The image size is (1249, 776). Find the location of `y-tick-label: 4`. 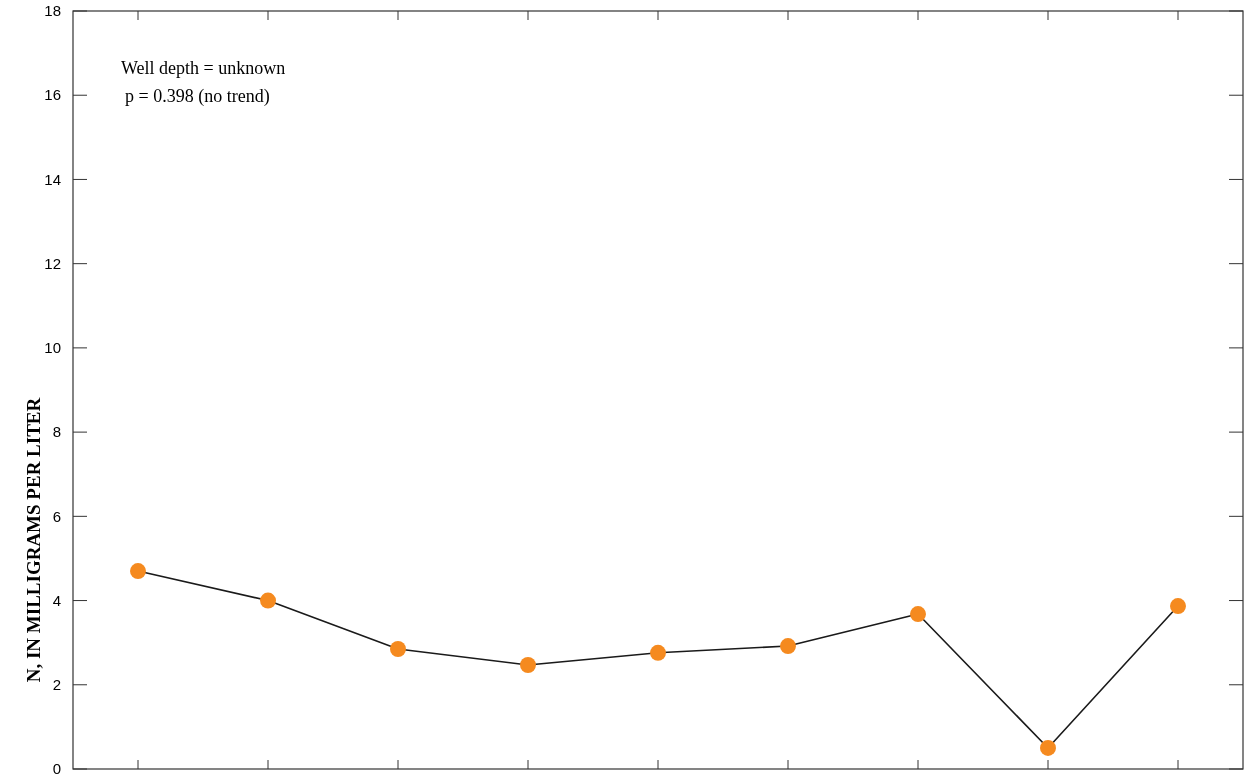

y-tick-label: 4 is located at coordinates (56, 600).